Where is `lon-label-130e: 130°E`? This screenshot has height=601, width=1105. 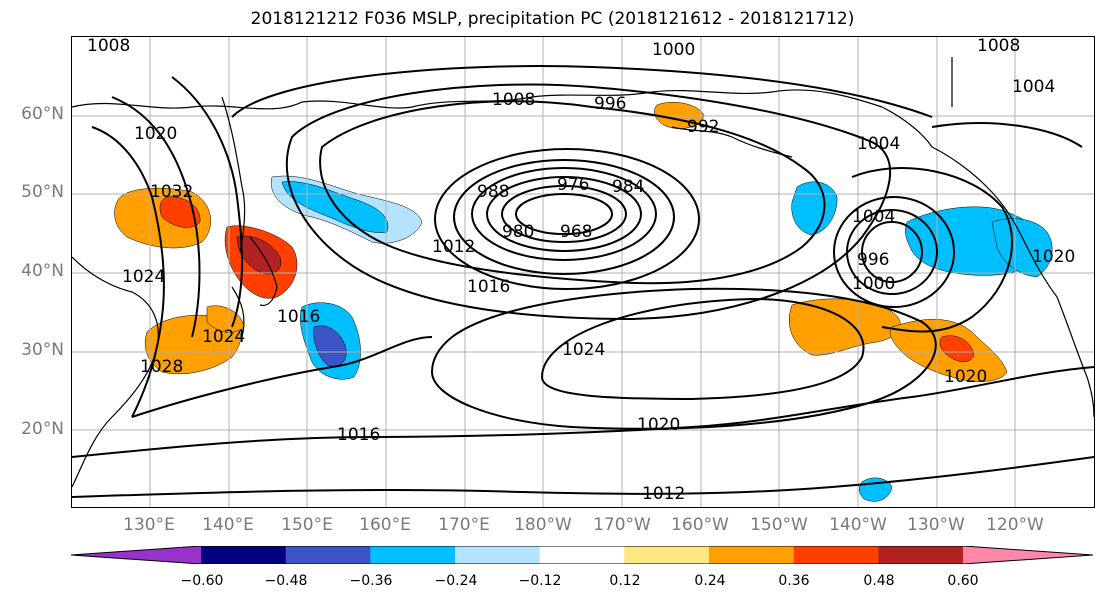
lon-label-130e: 130°E is located at coordinates (149, 525).